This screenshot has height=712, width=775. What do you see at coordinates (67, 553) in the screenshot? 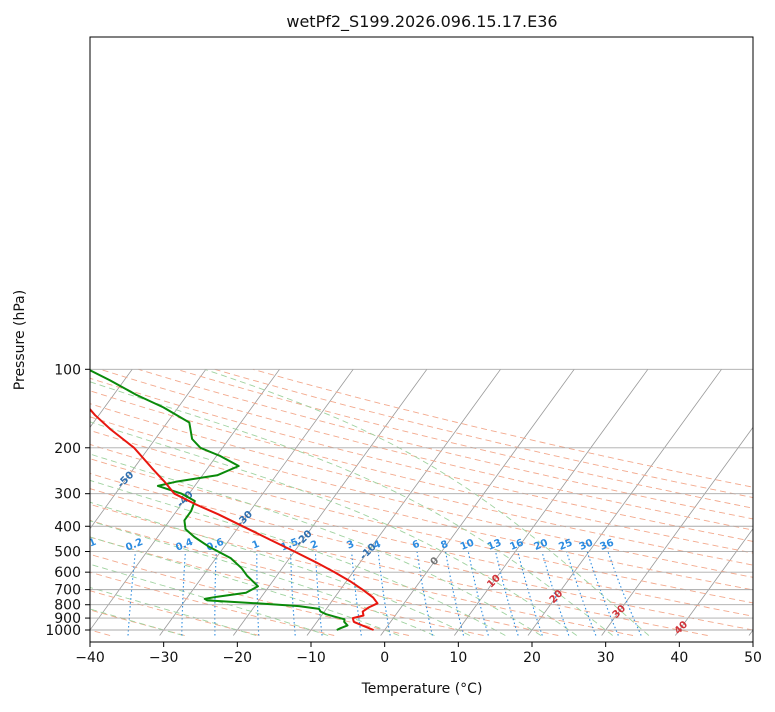
I see `y-tick-label: 500` at bounding box center [67, 553].